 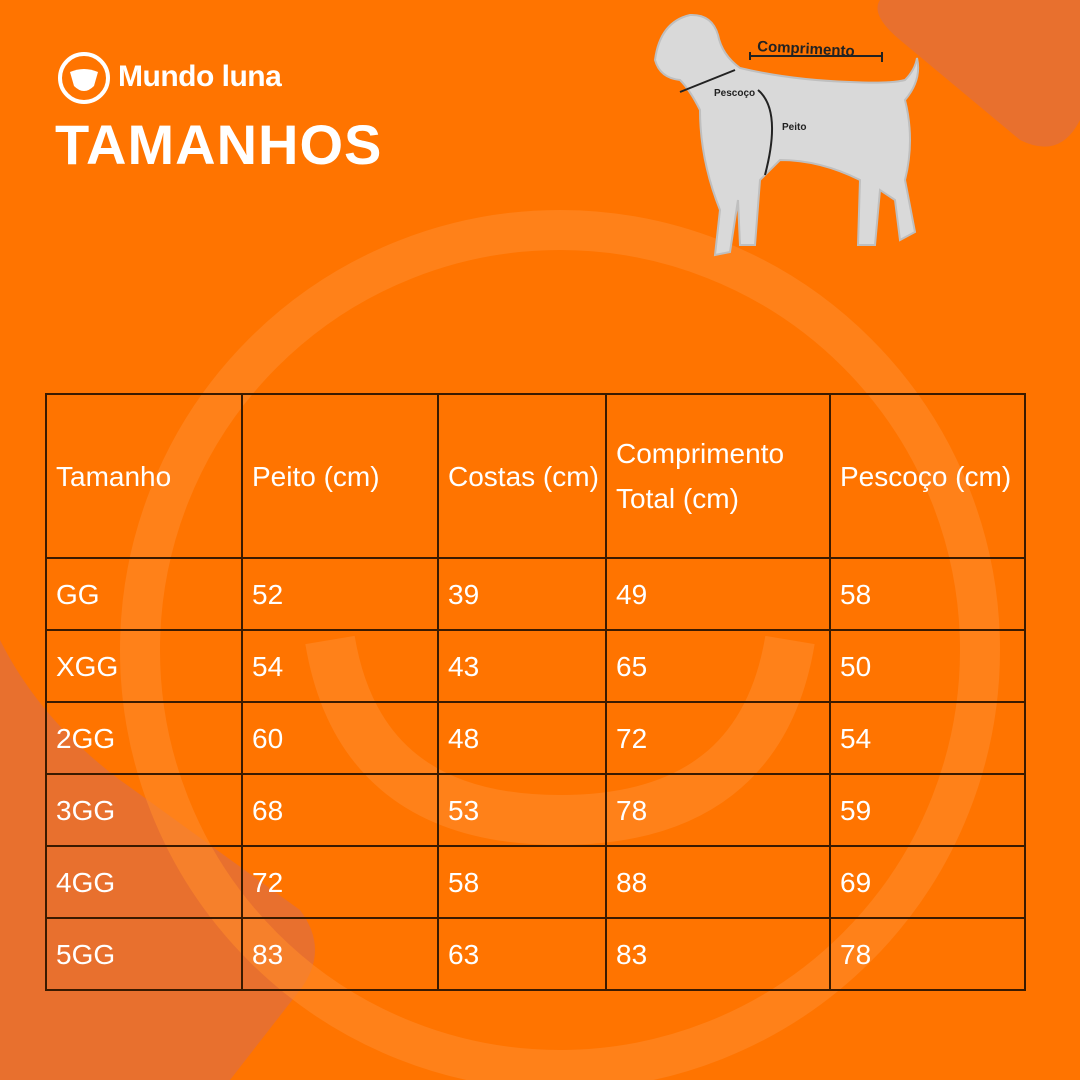 I want to click on dog-illustration: Comprimento Pescoço Peito, so click(x=786, y=135).